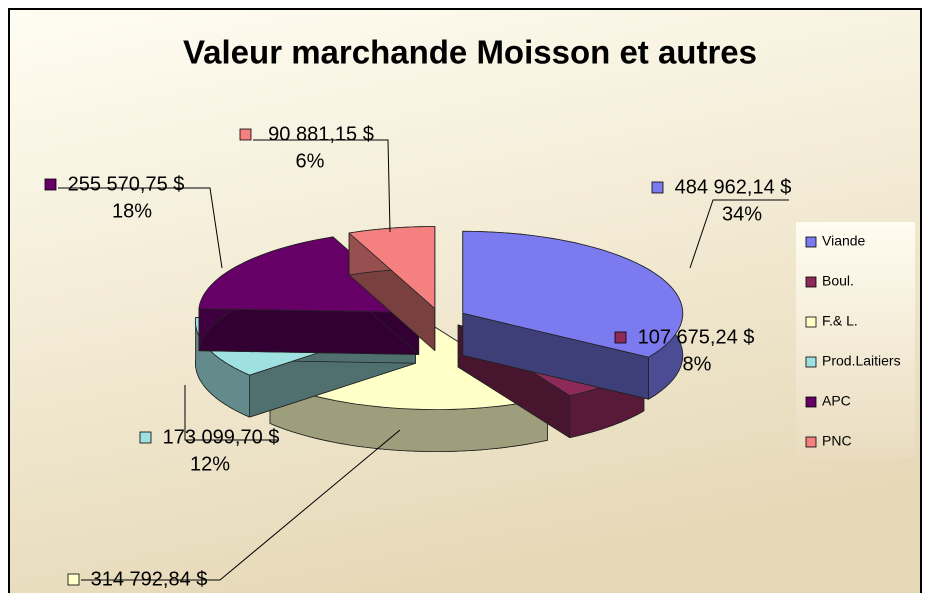 The height and width of the screenshot is (593, 930). Describe the element at coordinates (844, 241) in the screenshot. I see `legend-label: Viande` at that location.